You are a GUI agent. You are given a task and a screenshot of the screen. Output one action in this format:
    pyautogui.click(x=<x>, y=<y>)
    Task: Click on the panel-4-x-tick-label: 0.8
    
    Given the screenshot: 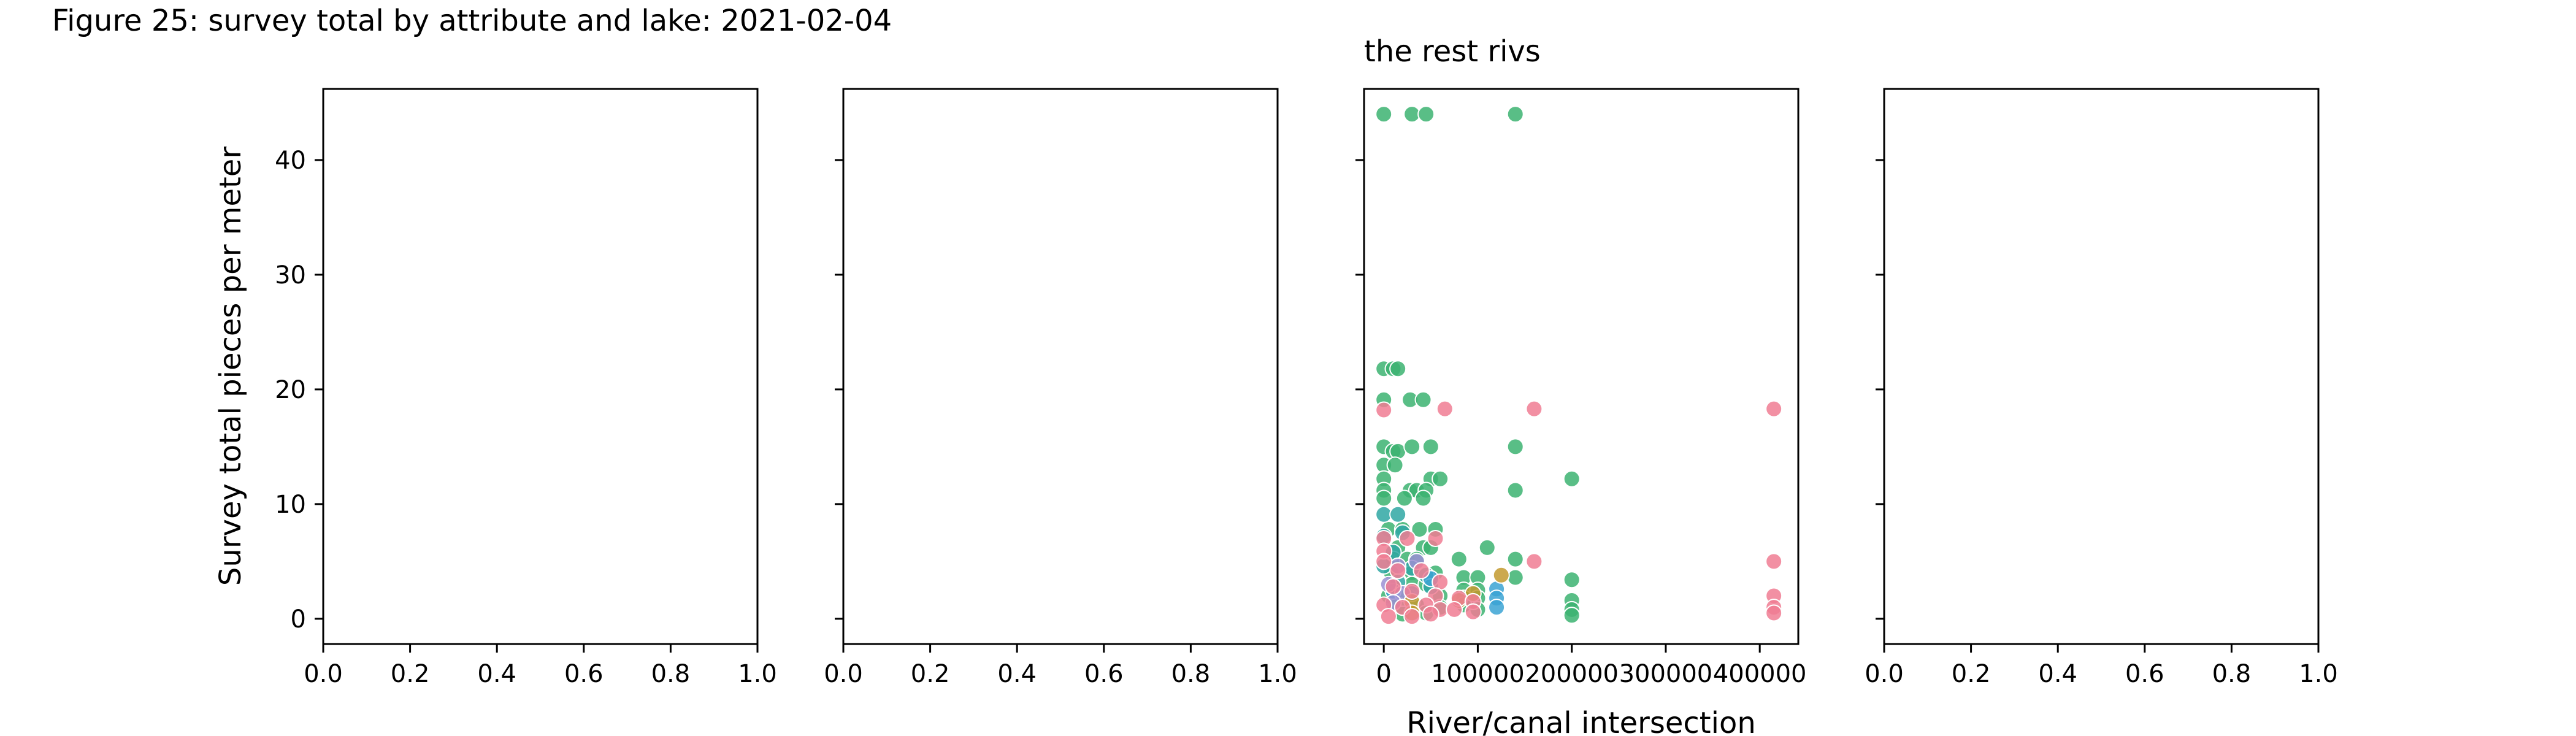 What is the action you would take?
    pyautogui.click(x=2232, y=674)
    